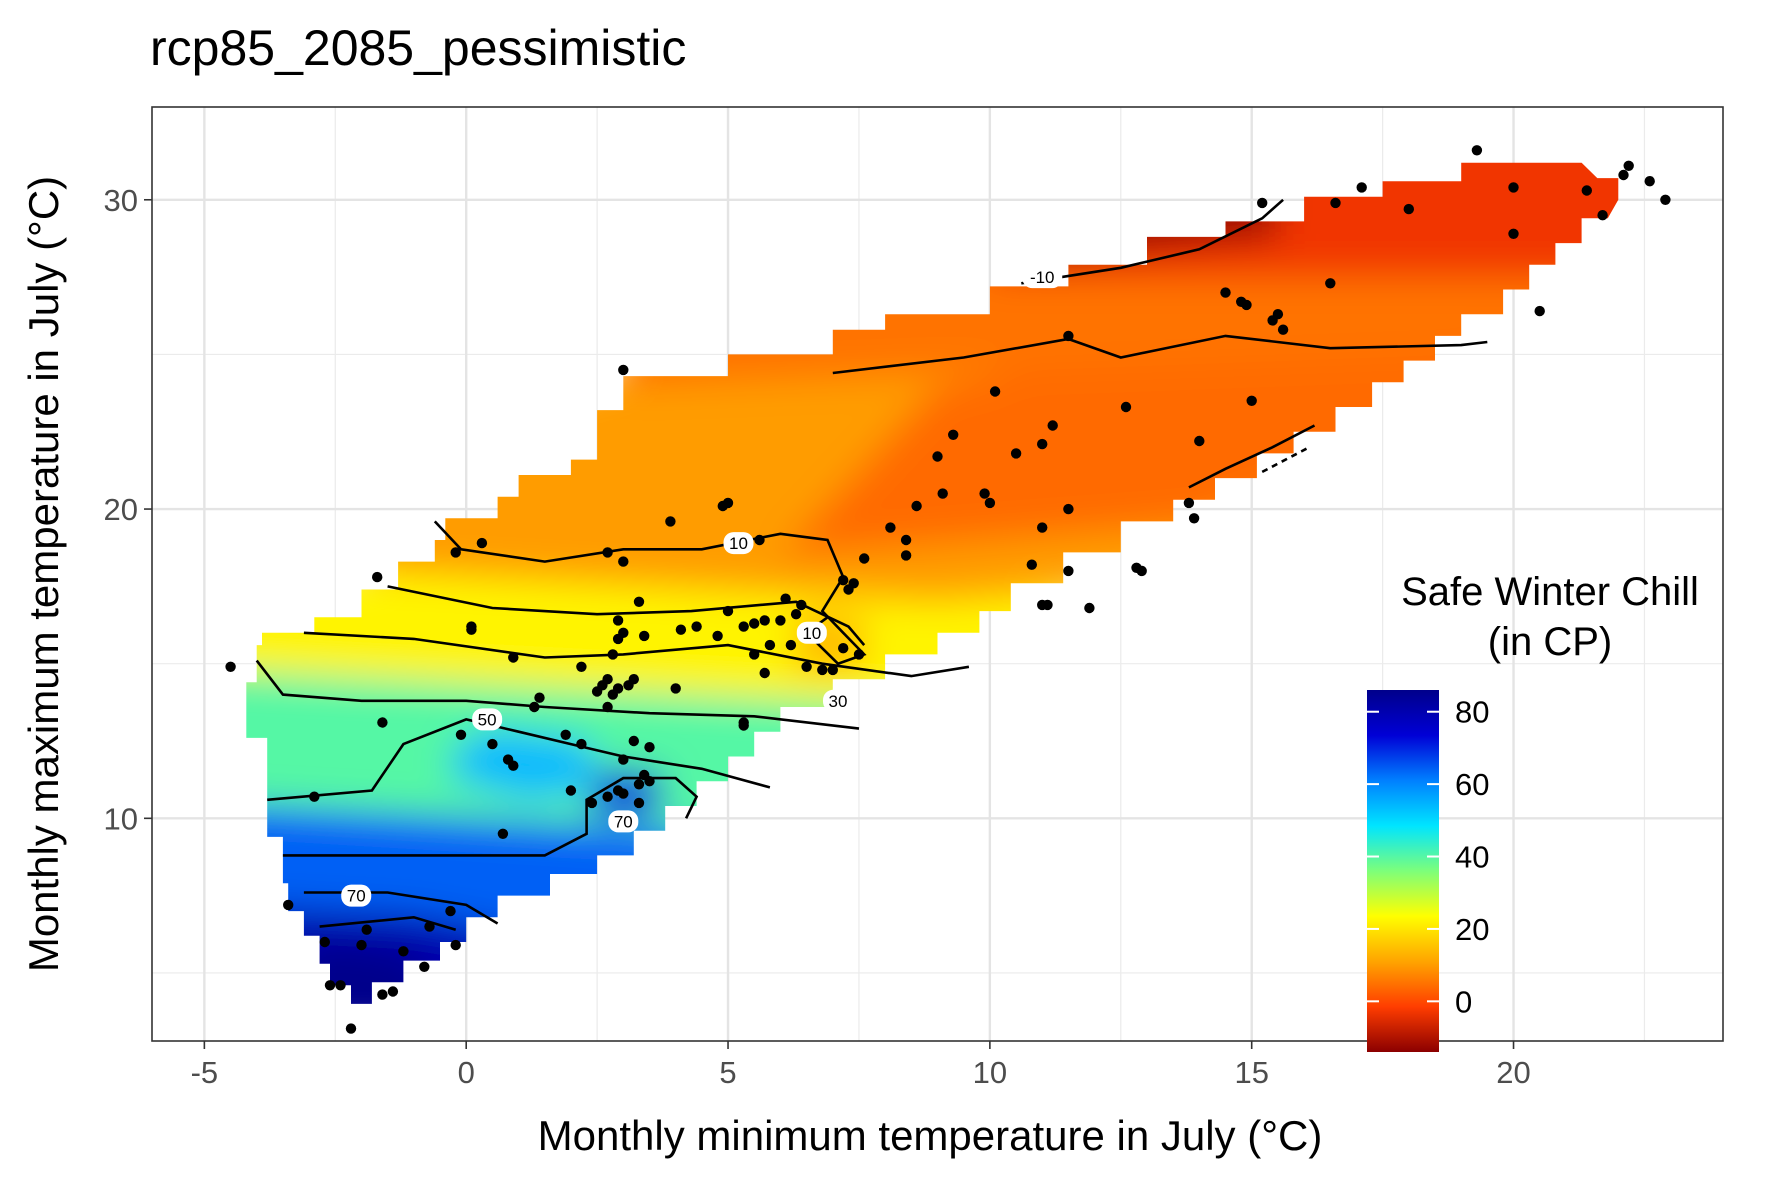 This screenshot has width=1771, height=1181. Describe the element at coordinates (990, 1072) in the screenshot. I see `x-tick-label: 10` at that location.